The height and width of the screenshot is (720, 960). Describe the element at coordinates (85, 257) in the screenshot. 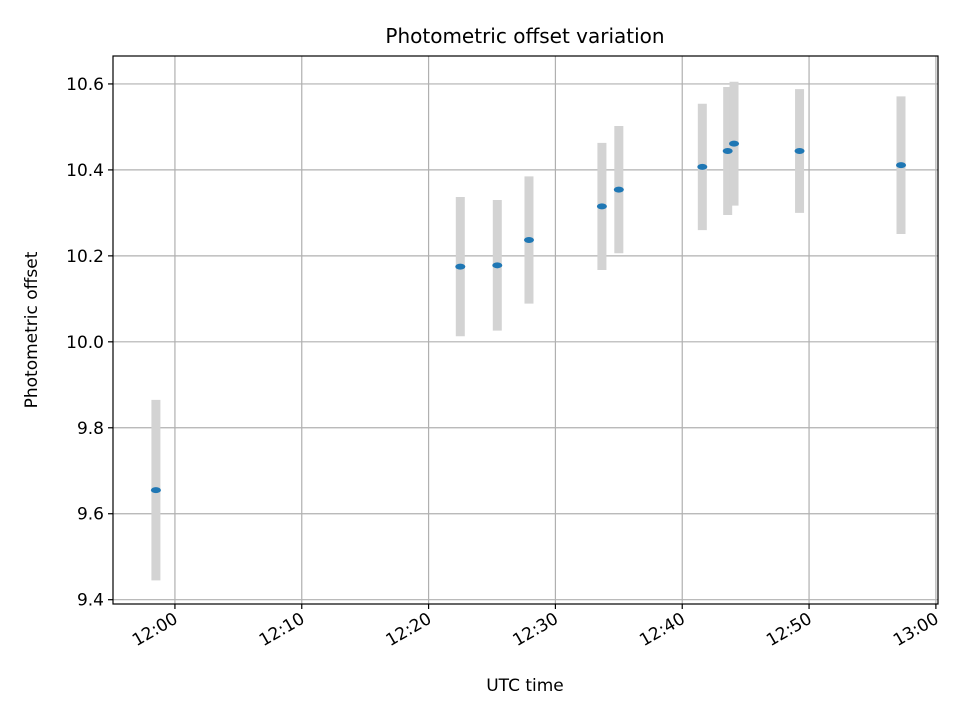

I see `y-tick-label: 10.2` at that location.